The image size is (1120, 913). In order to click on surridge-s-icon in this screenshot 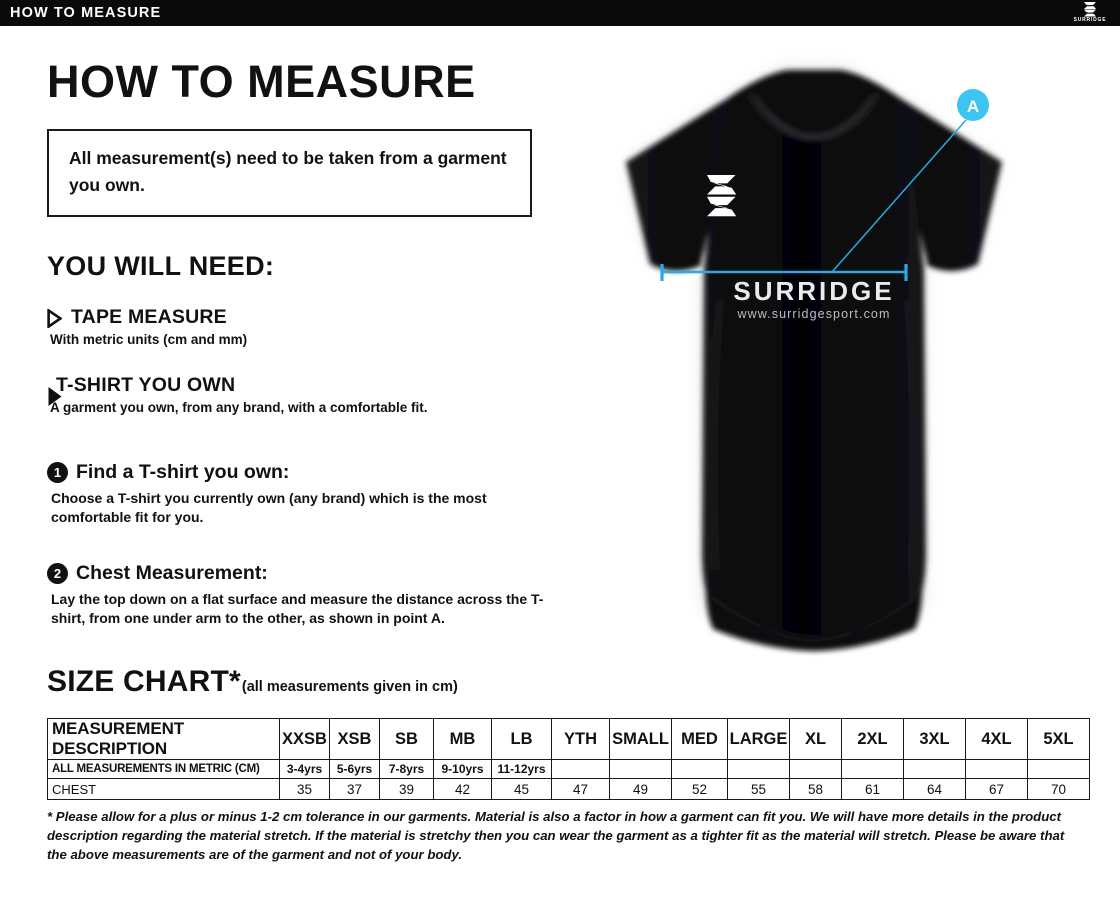, I will do `click(1090, 9)`.